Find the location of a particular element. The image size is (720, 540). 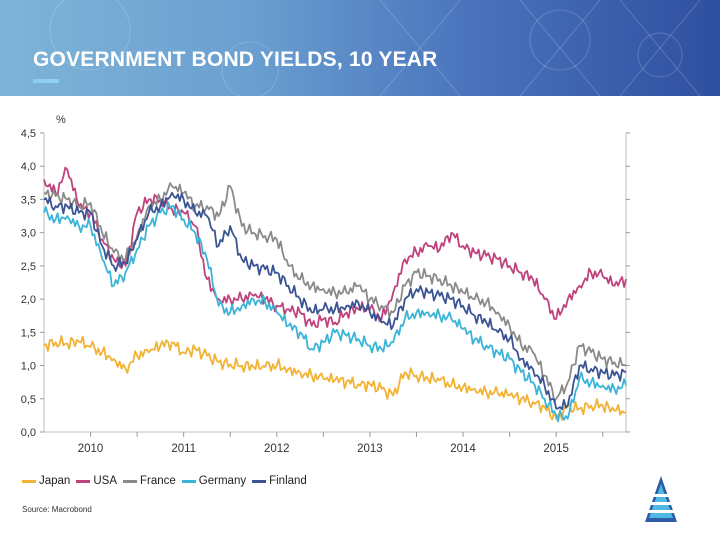

x-tick-label: 2014 is located at coordinates (463, 449).